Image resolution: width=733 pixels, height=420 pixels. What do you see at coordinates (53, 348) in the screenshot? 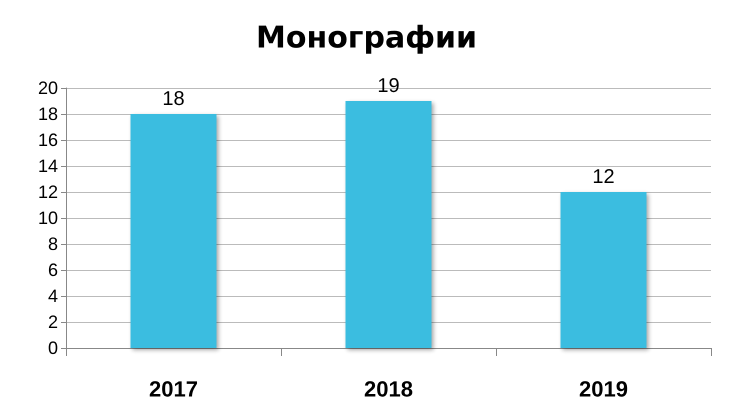
I see `y-tick-label: 0` at bounding box center [53, 348].